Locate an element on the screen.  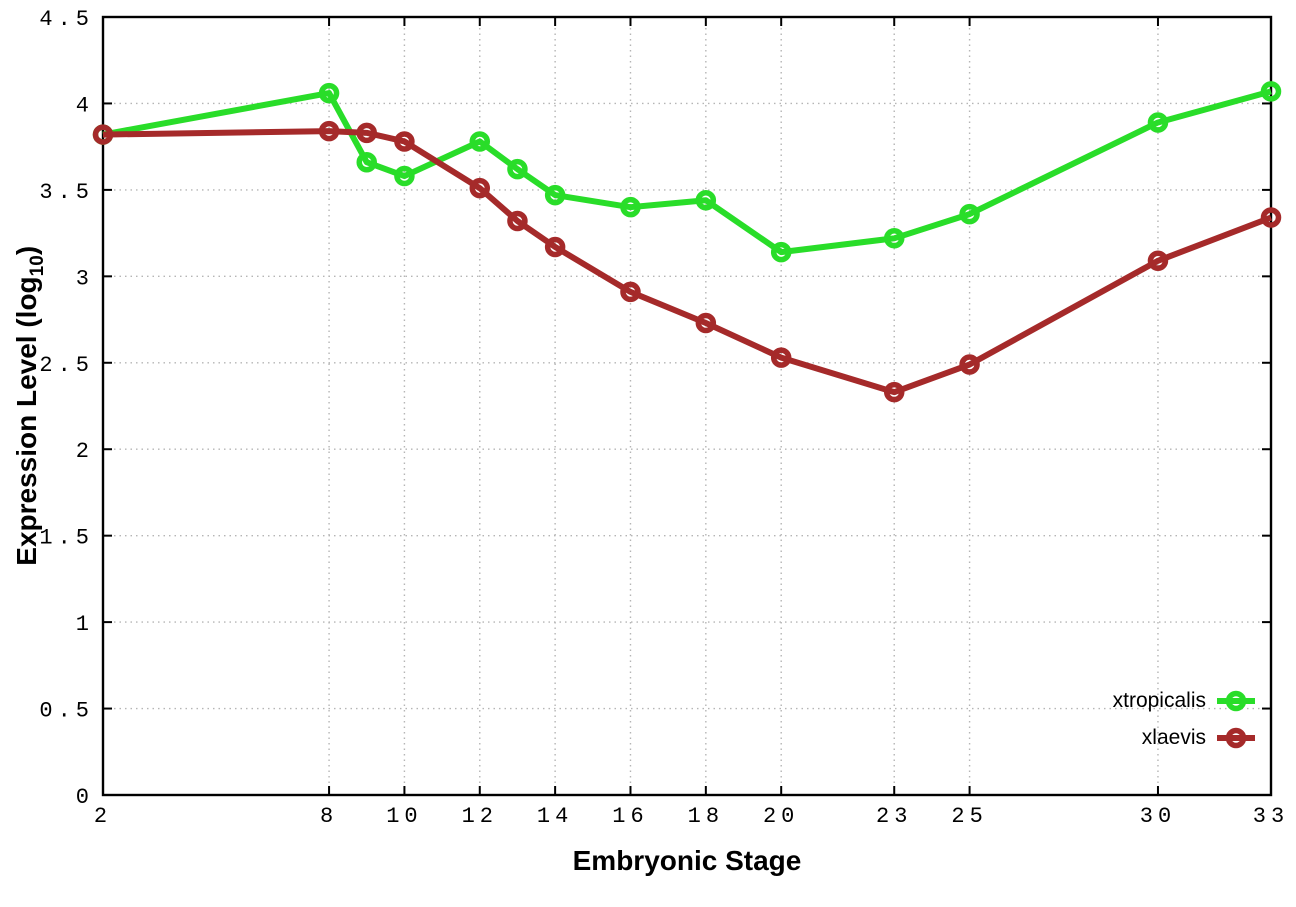
y-axis-title: Expression Level (log10) is located at coordinates (30, 406).